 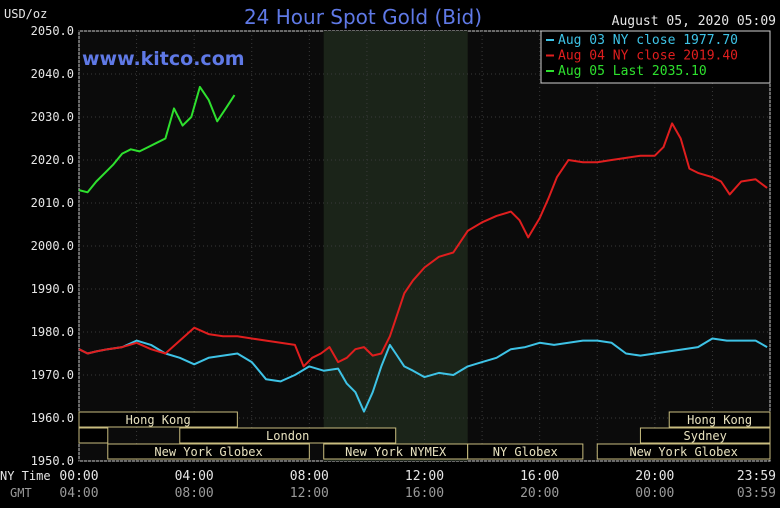 I want to click on x-tick-ny: 08:00, so click(x=309, y=476).